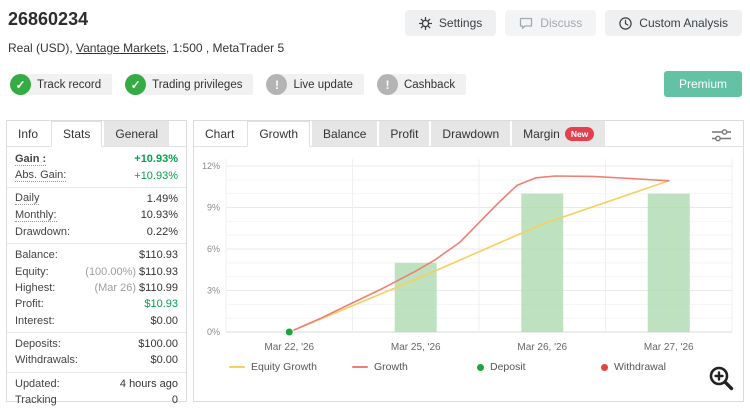 This screenshot has width=750, height=409. Describe the element at coordinates (96, 384) in the screenshot. I see `stat-row-updated: Updated: 4 hours ago` at that location.